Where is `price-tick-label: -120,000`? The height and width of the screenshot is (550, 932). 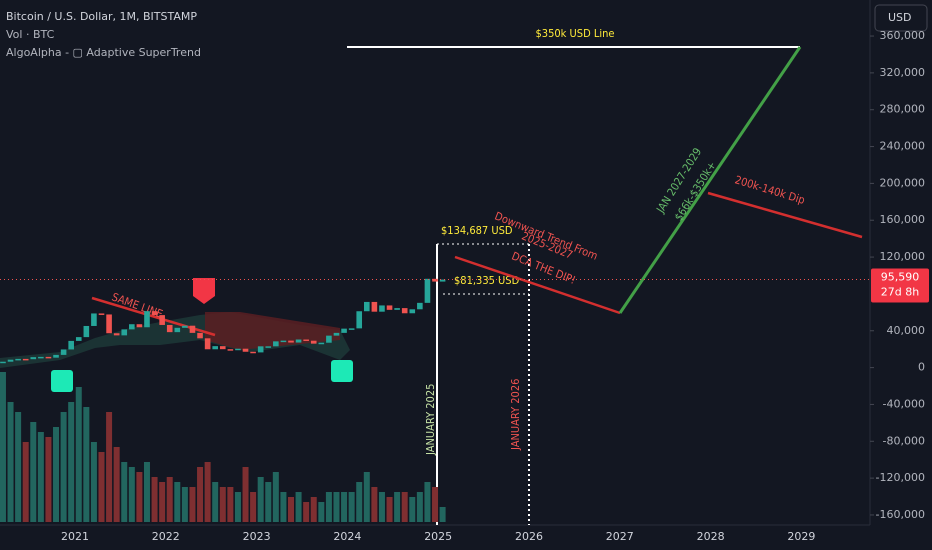 price-tick-label: -120,000 is located at coordinates (900, 477).